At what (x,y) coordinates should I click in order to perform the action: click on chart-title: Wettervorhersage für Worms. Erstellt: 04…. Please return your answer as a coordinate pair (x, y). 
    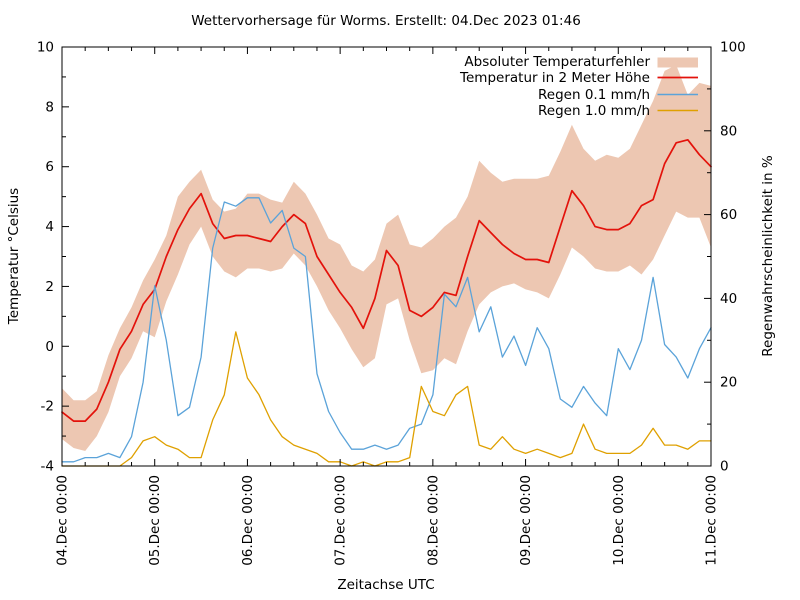
    Looking at the image, I should click on (386, 21).